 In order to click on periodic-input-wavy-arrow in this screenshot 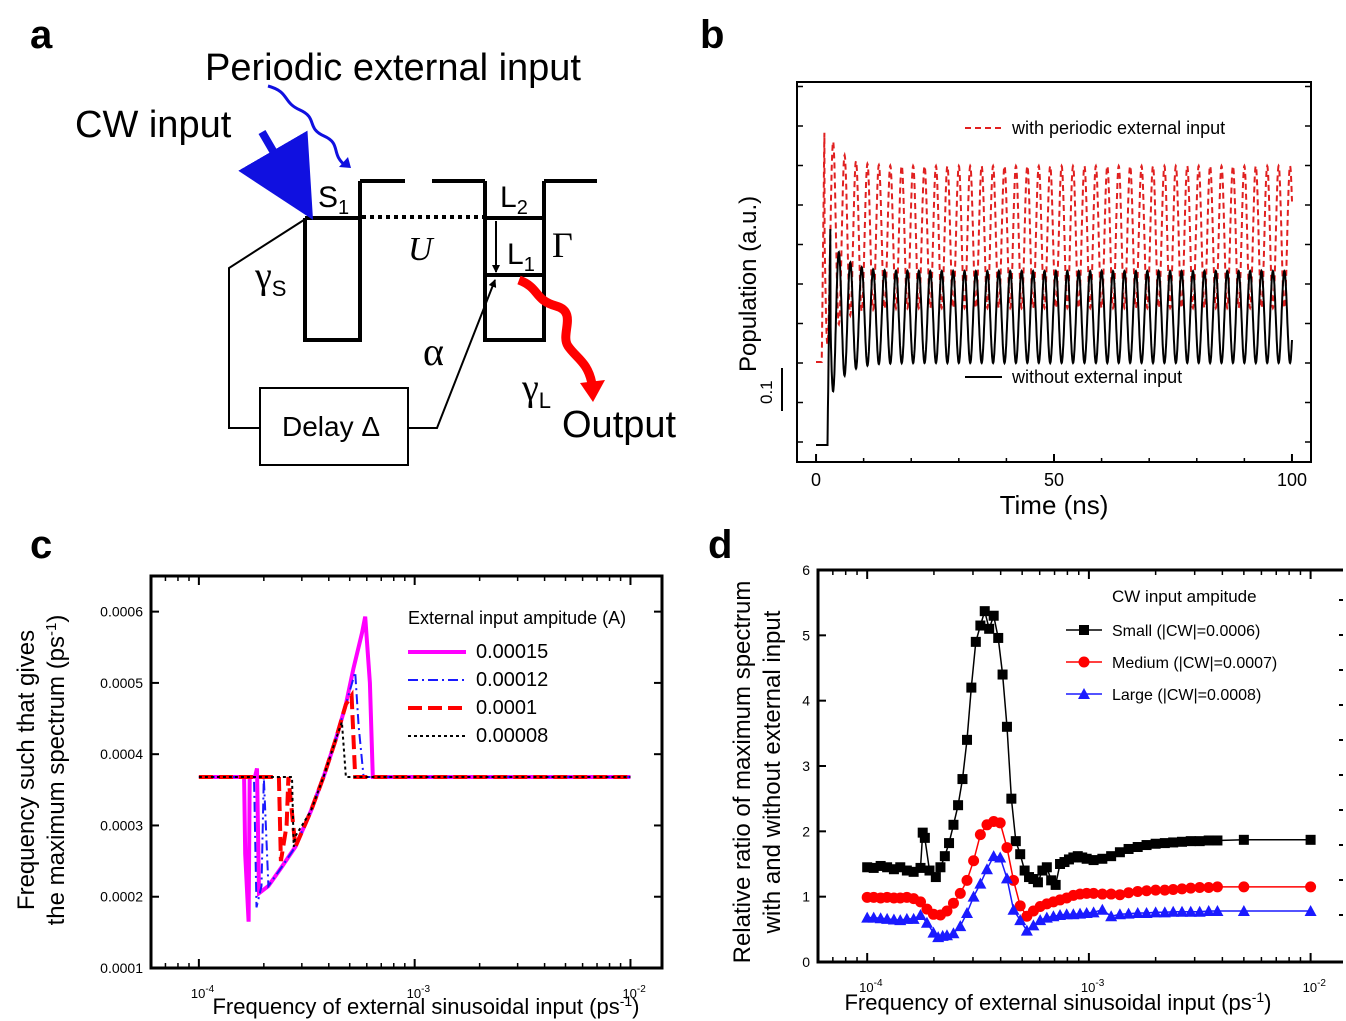, I will do `click(307, 126)`.